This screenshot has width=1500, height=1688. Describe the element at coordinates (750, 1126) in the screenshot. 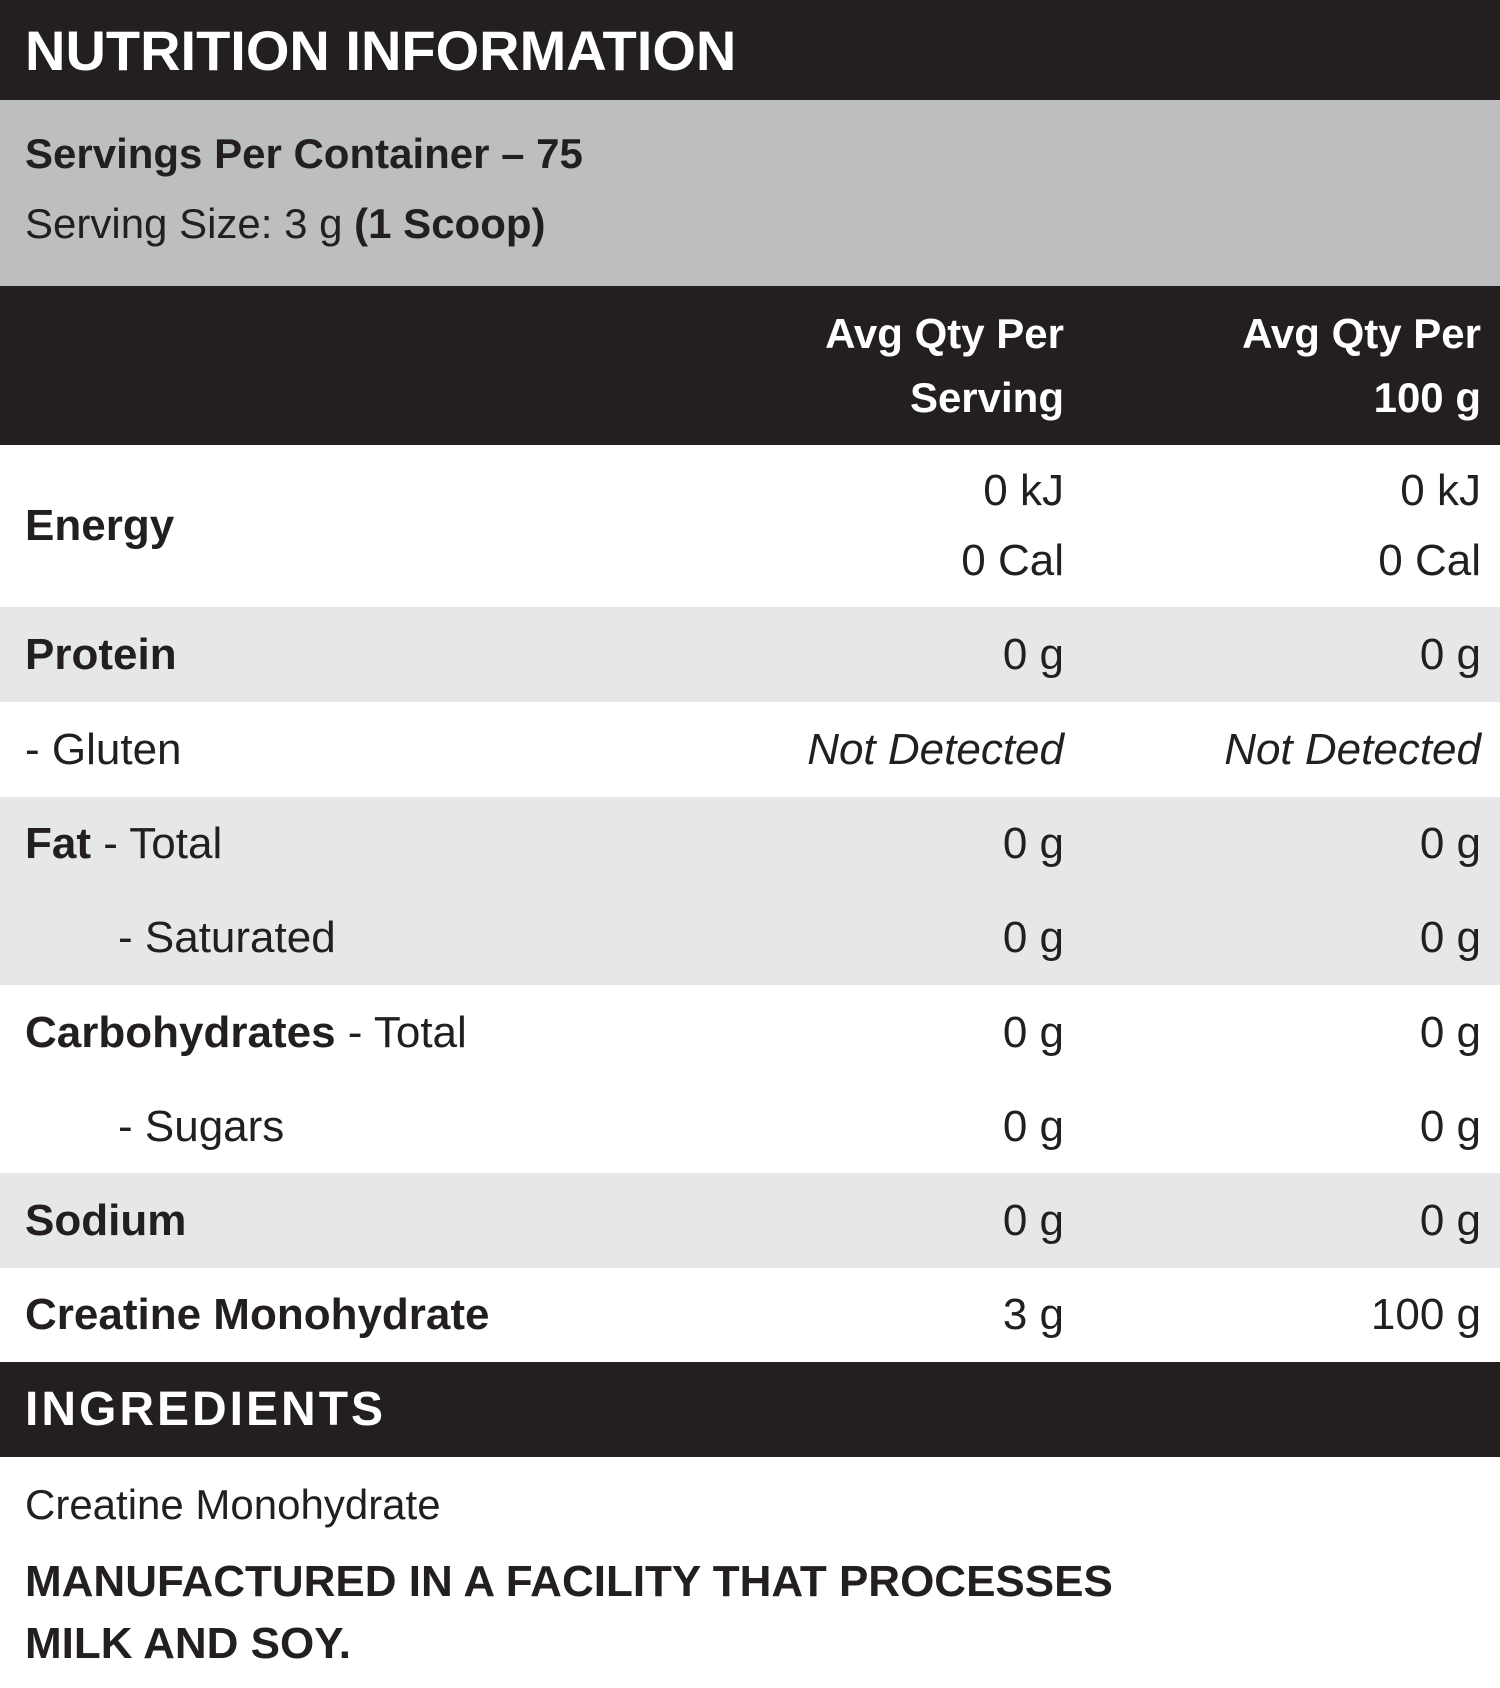

I see `table-row-sugars: - Sugars 0 g 0 g` at that location.